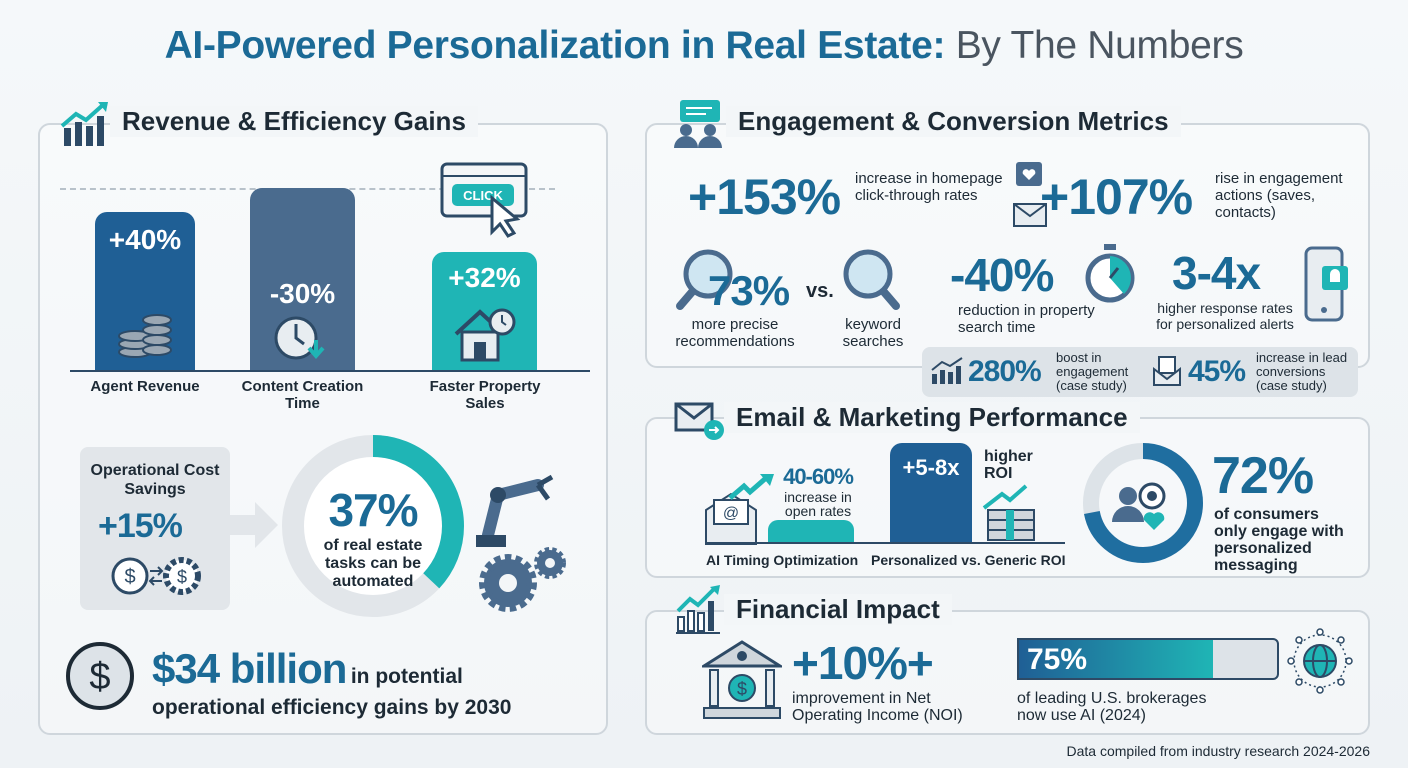 Image resolution: width=1408 pixels, height=768 pixels. What do you see at coordinates (1026, 319) in the screenshot?
I see `stat-40-label: reduction in property search time` at bounding box center [1026, 319].